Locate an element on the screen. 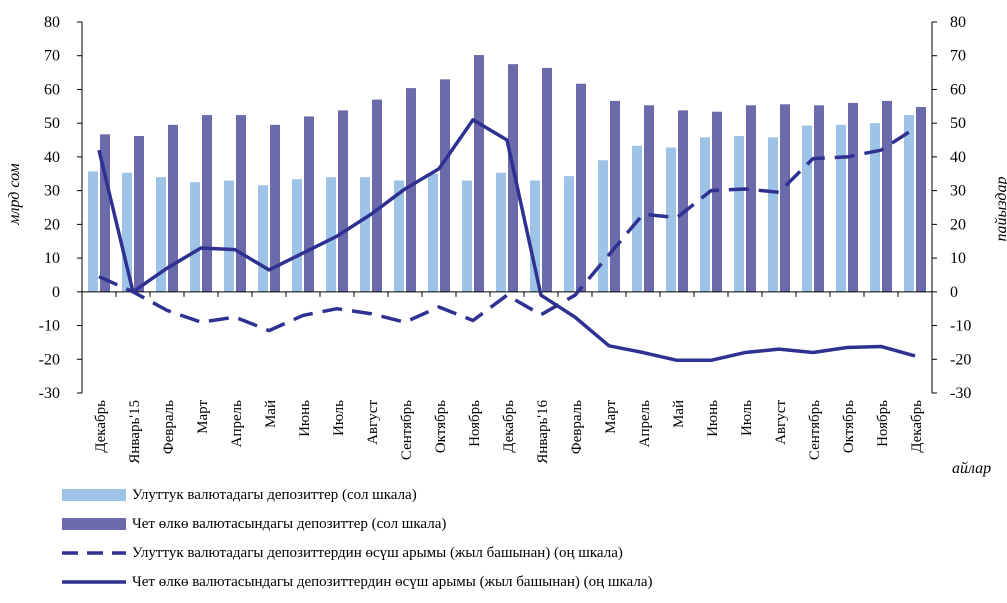 This screenshot has width=1007, height=603. y-tick-label-left: 60 is located at coordinates (52, 89).